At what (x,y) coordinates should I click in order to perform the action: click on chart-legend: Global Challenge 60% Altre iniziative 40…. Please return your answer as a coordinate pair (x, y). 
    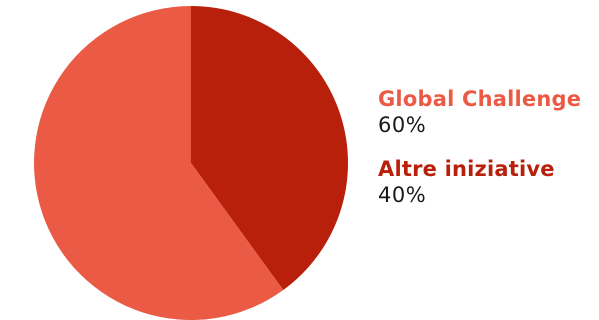
    Looking at the image, I should click on (479, 156).